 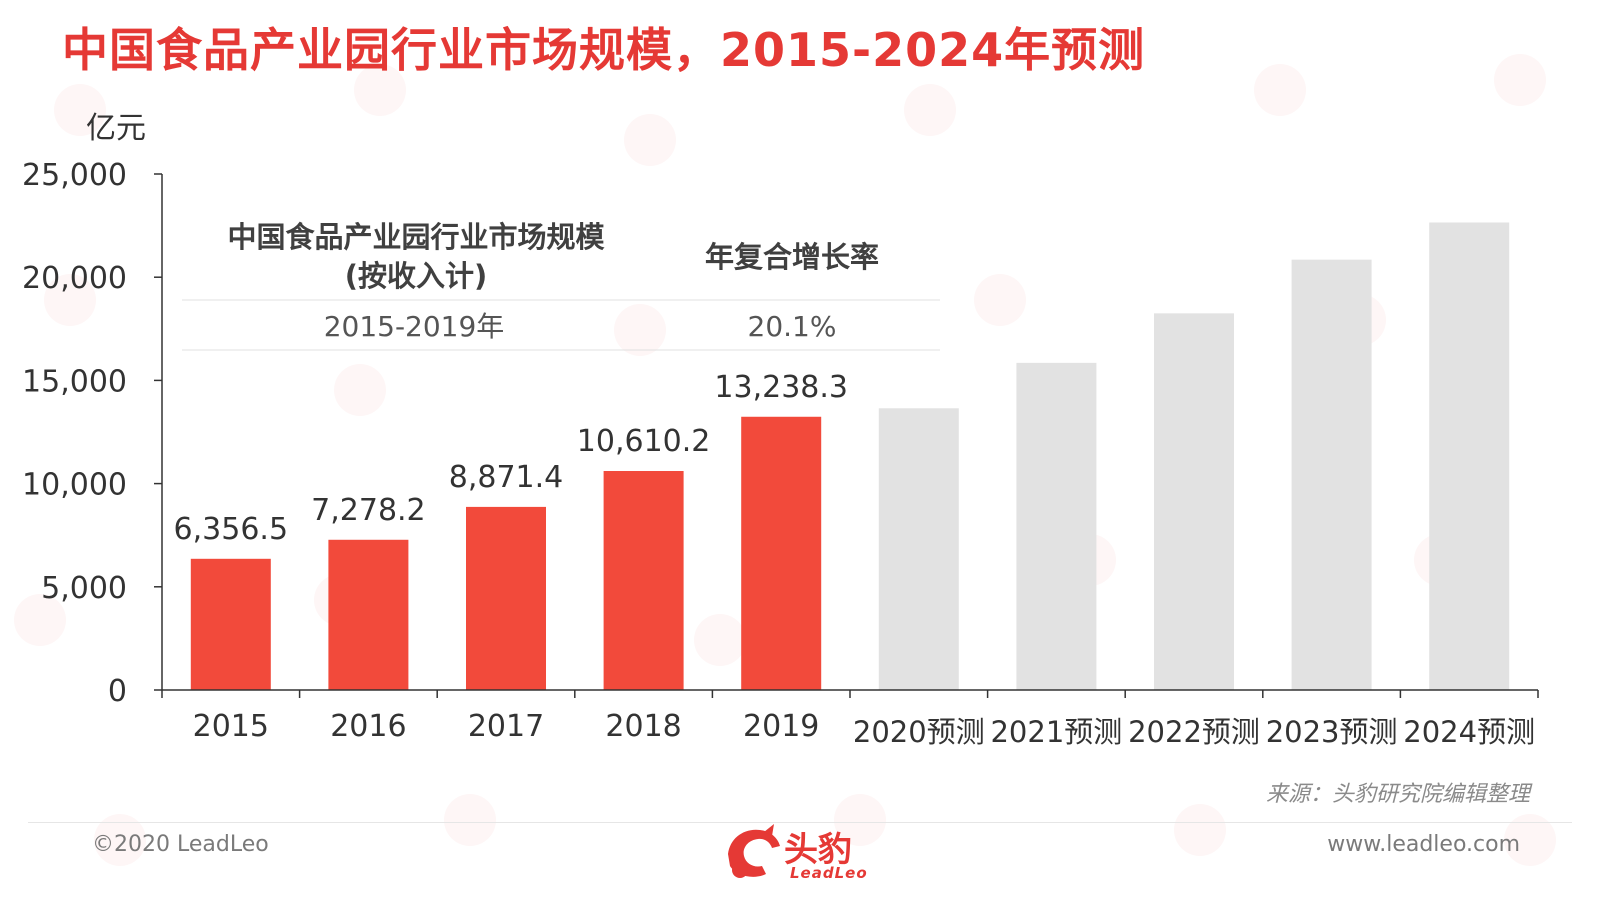 What do you see at coordinates (74, 485) in the screenshot?
I see `y-tick-label: 10,000` at bounding box center [74, 485].